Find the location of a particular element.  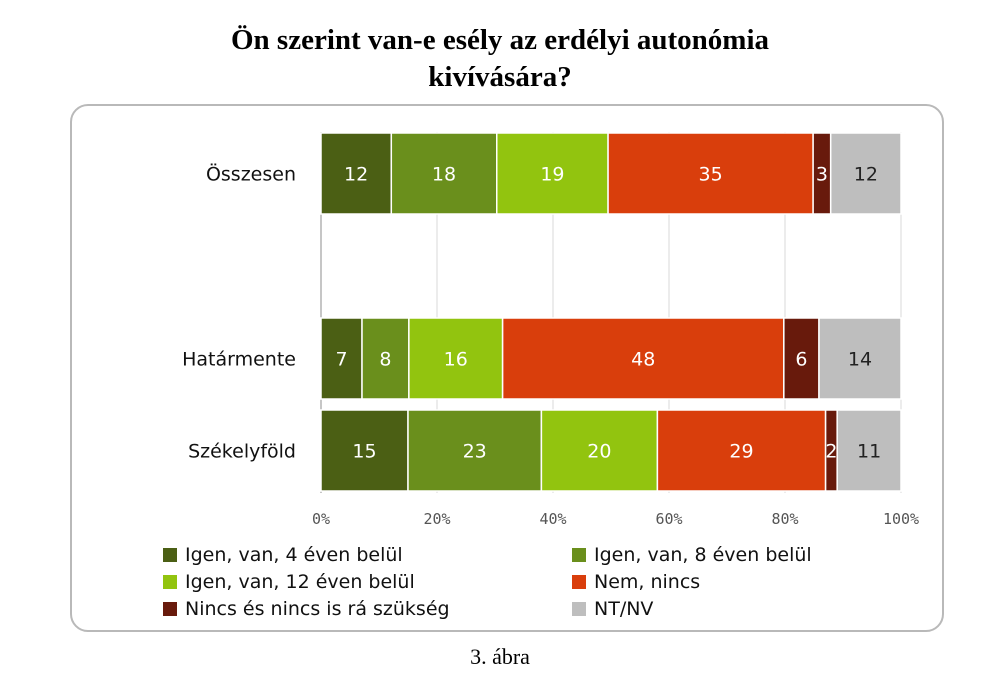

category-label: Határmente is located at coordinates (239, 360).